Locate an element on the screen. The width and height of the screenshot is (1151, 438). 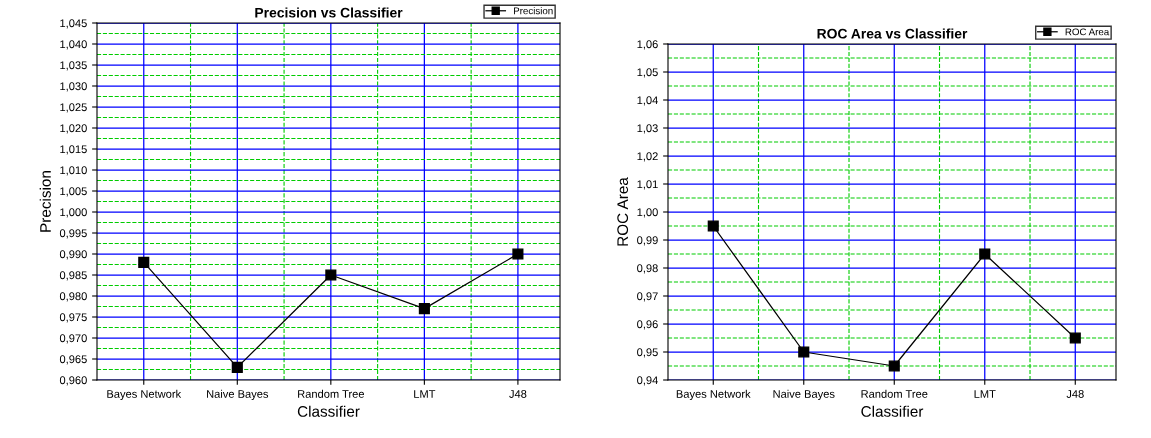
y-tick-label: 0,965 is located at coordinates (73, 360).